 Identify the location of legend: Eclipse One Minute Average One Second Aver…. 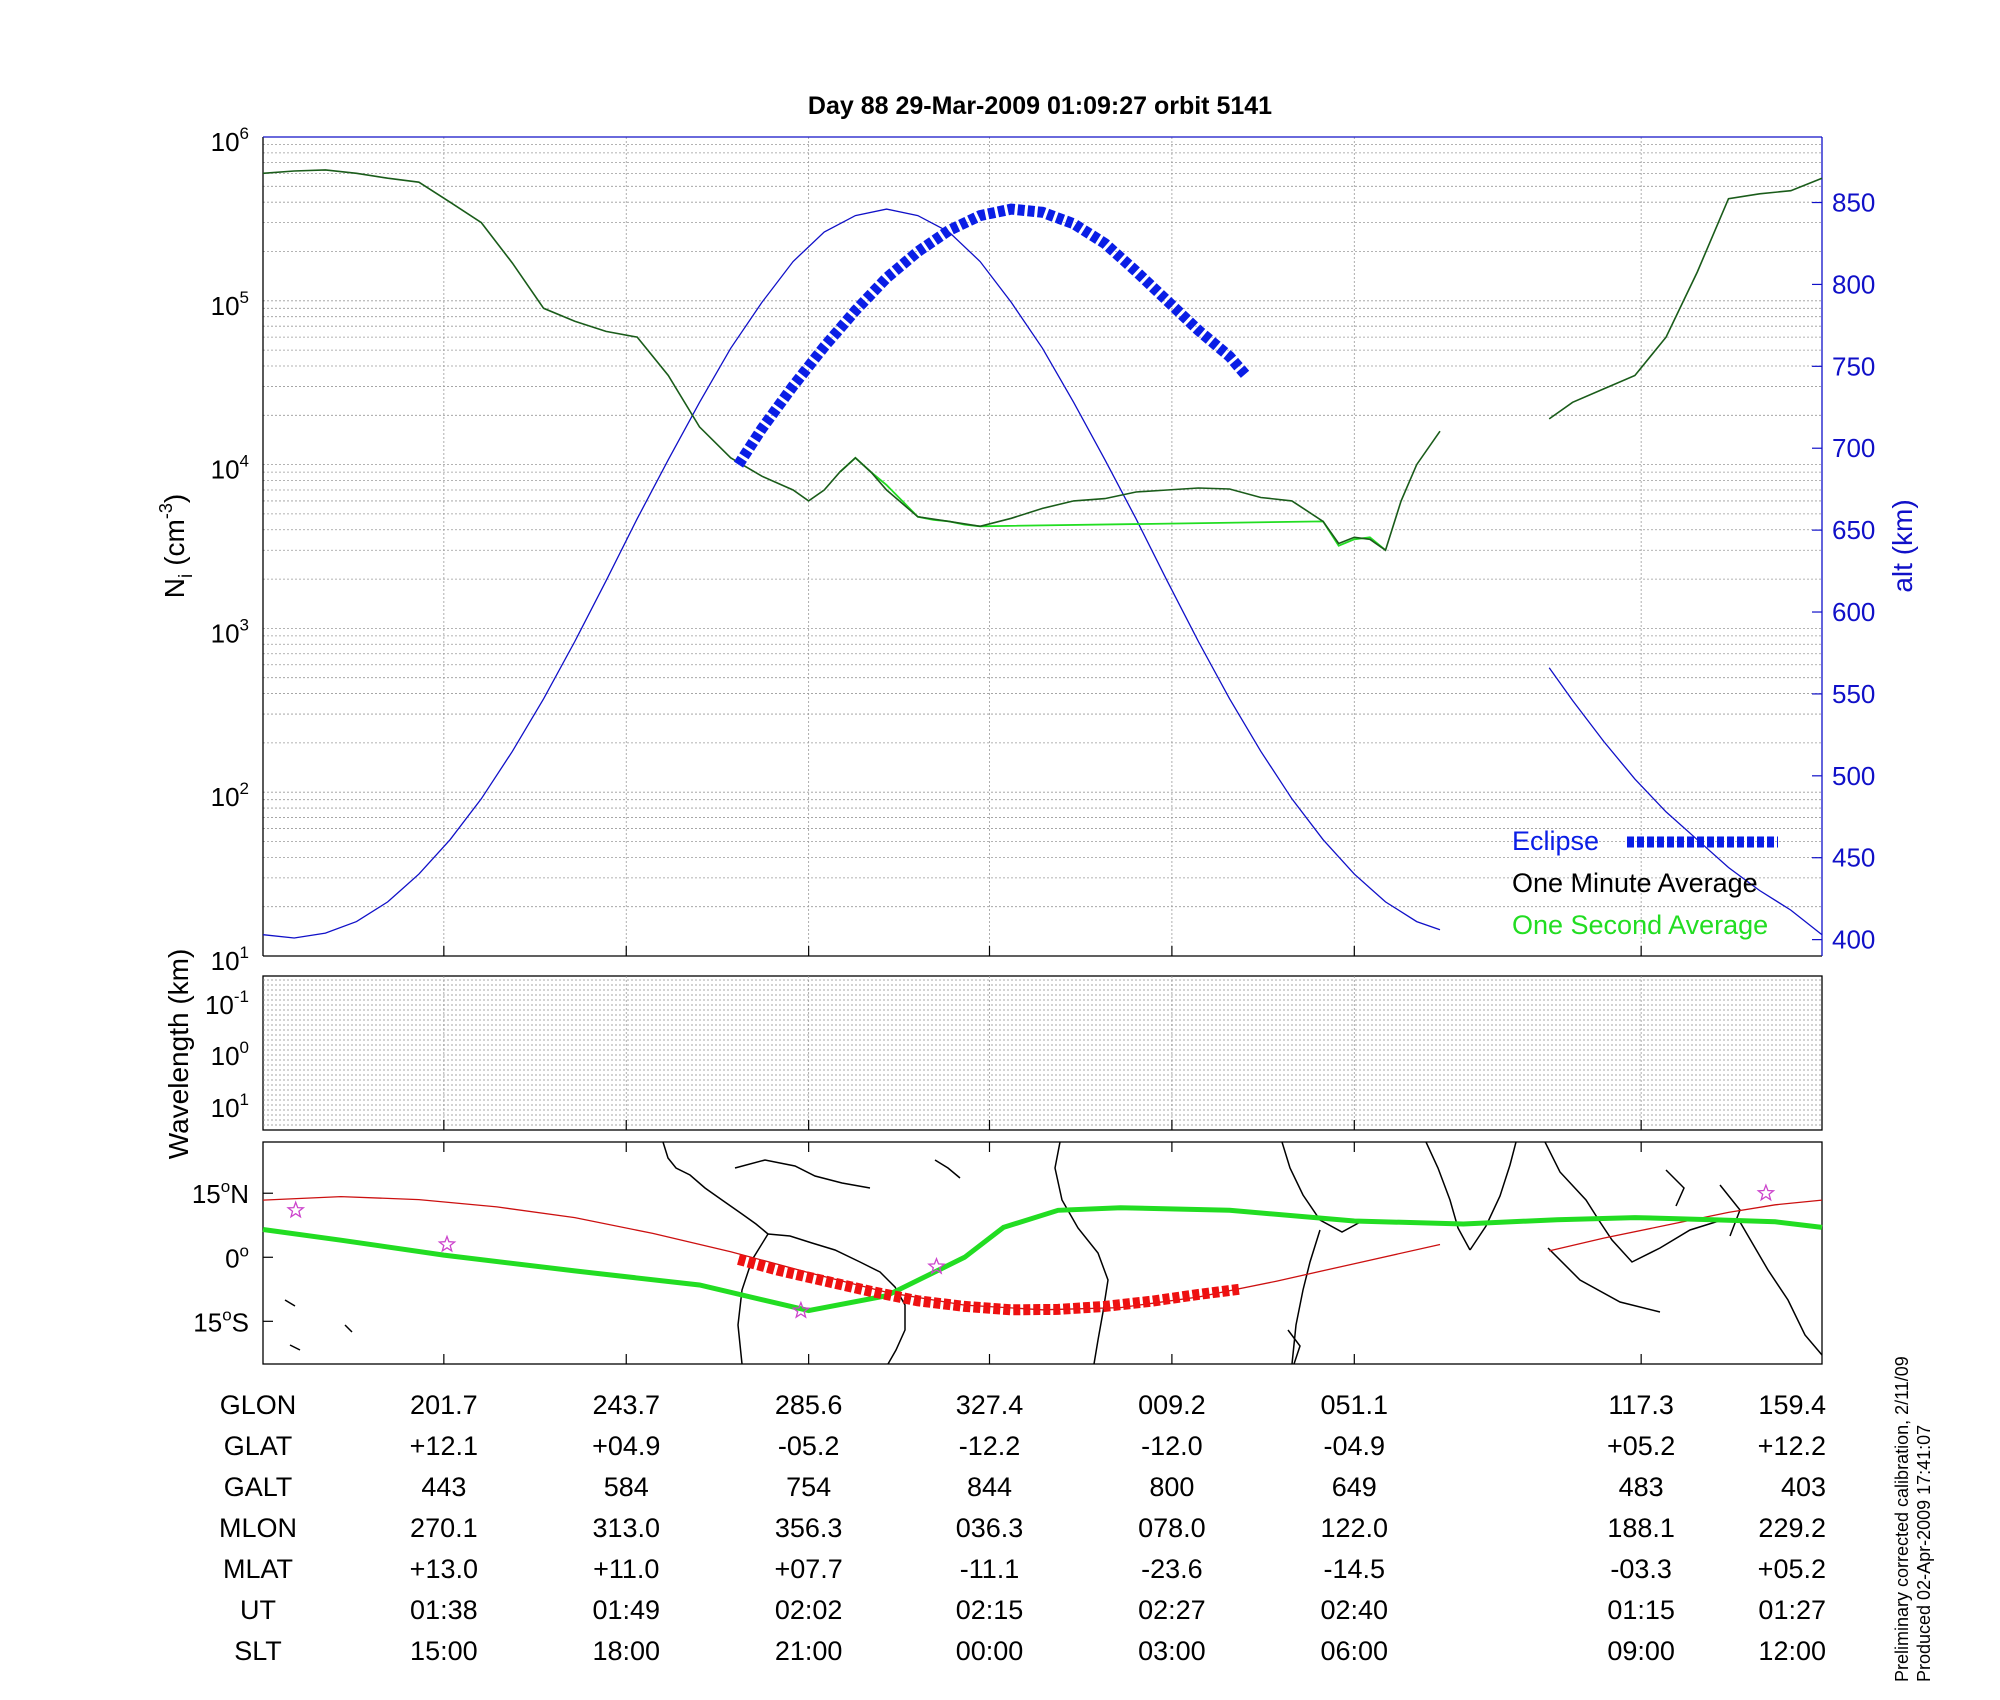
(1645, 883).